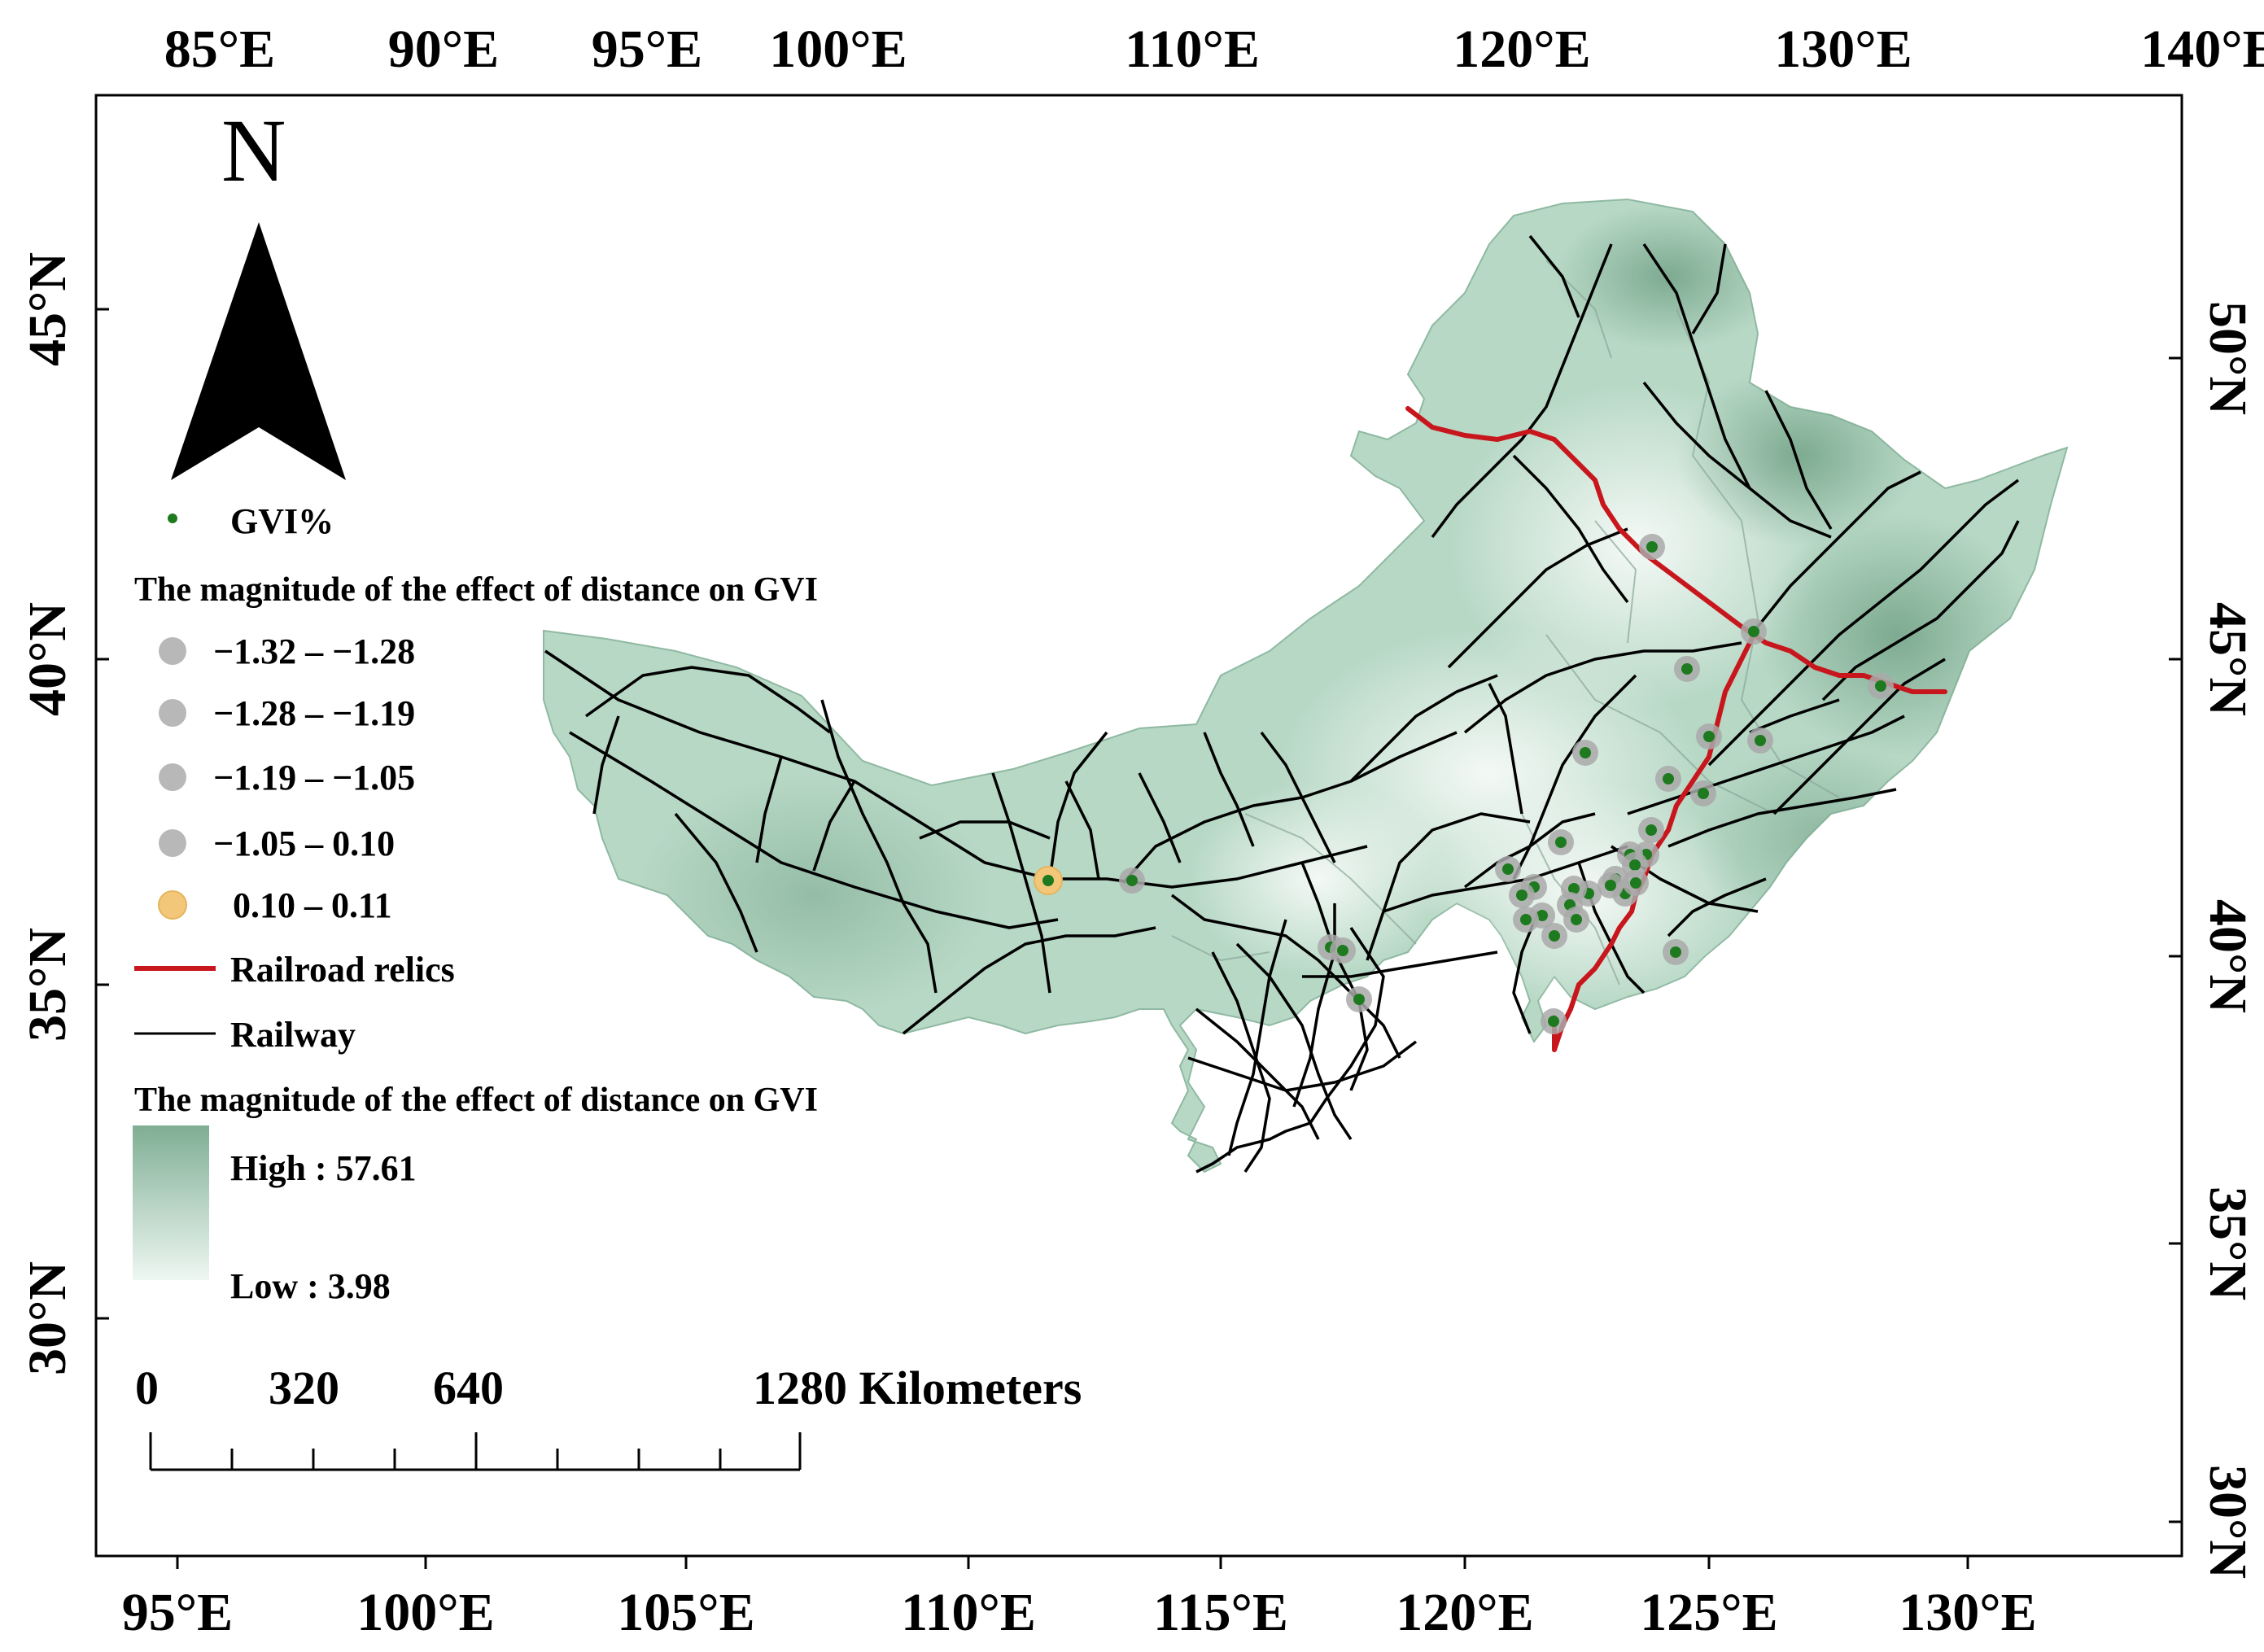 This screenshot has height=1652, width=2264. I want to click on top-longitude-label: 110°E, so click(1192, 49).